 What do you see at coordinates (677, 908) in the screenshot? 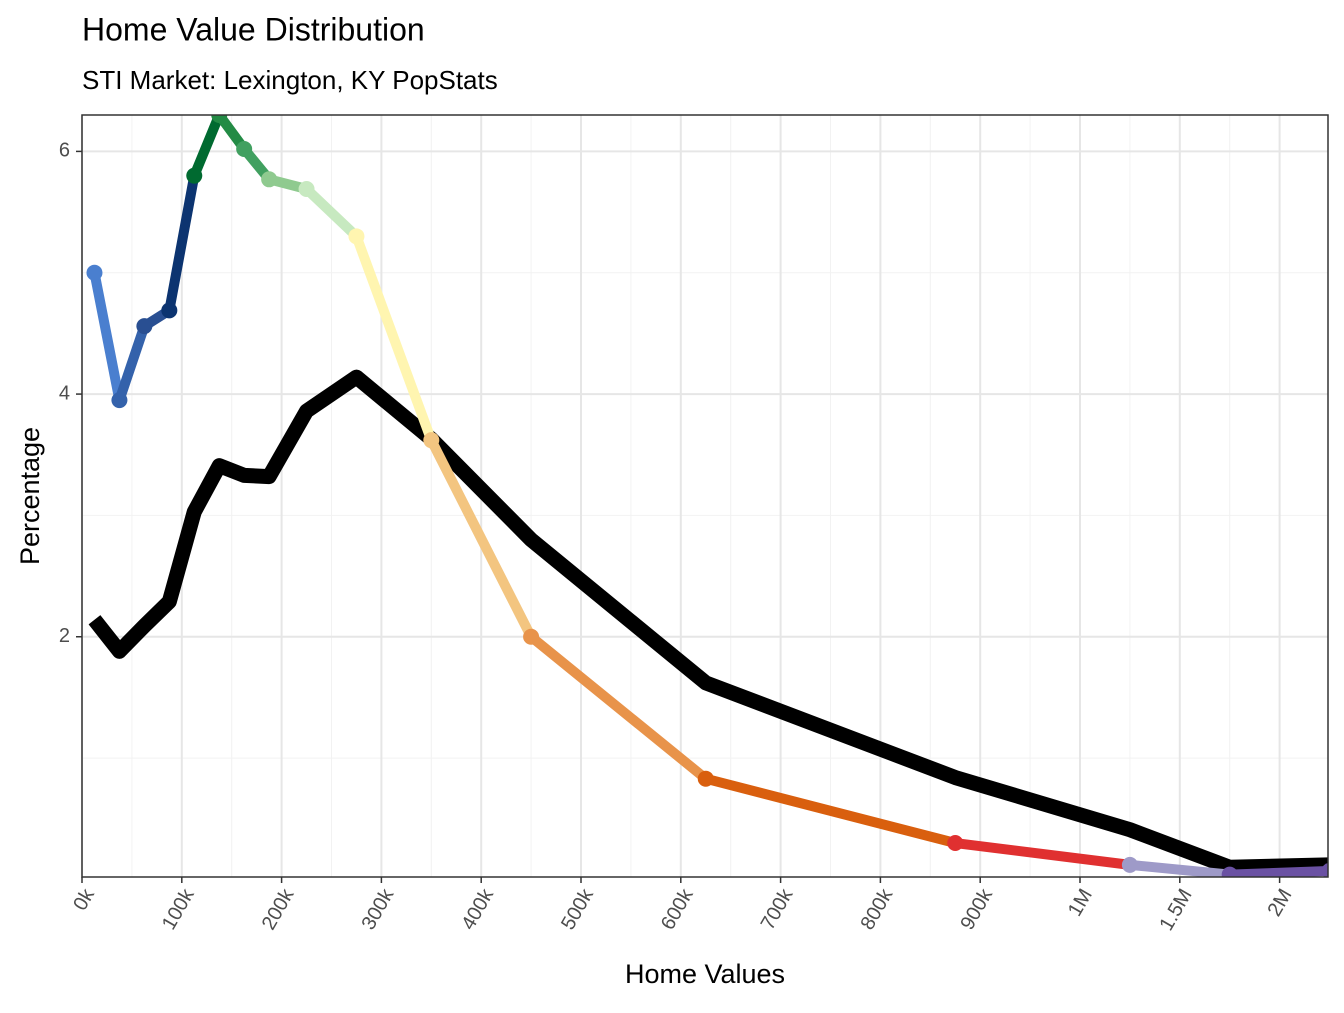
I see `x-tick-label: 600k` at bounding box center [677, 908].